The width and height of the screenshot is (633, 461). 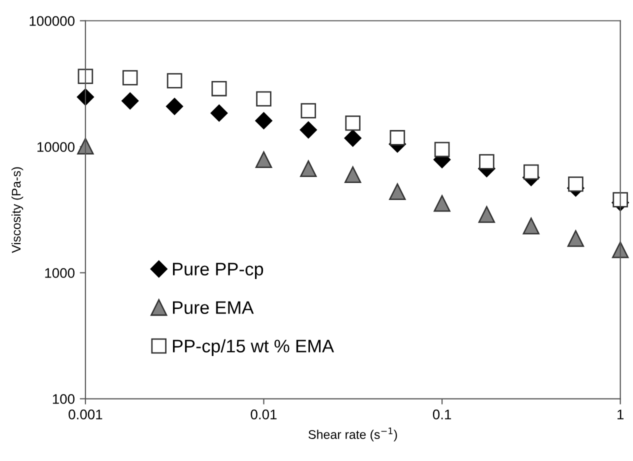 What do you see at coordinates (63, 399) in the screenshot?
I see `y-tick-label: 100` at bounding box center [63, 399].